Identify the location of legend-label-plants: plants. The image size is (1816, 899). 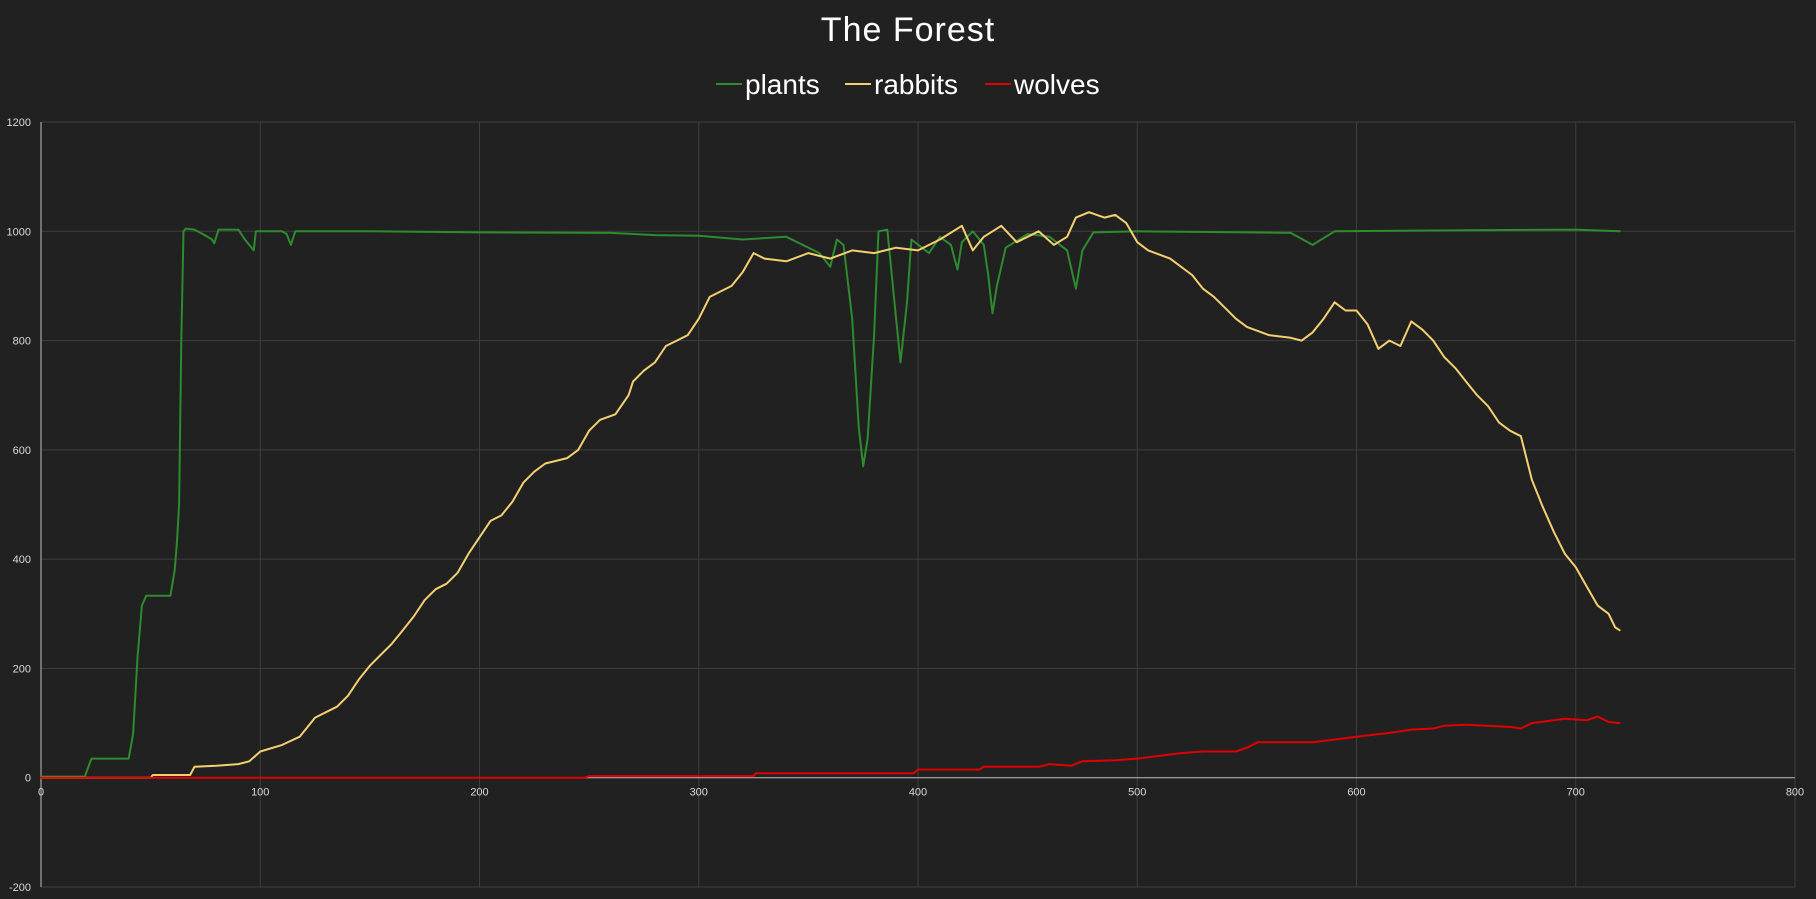
(782, 84).